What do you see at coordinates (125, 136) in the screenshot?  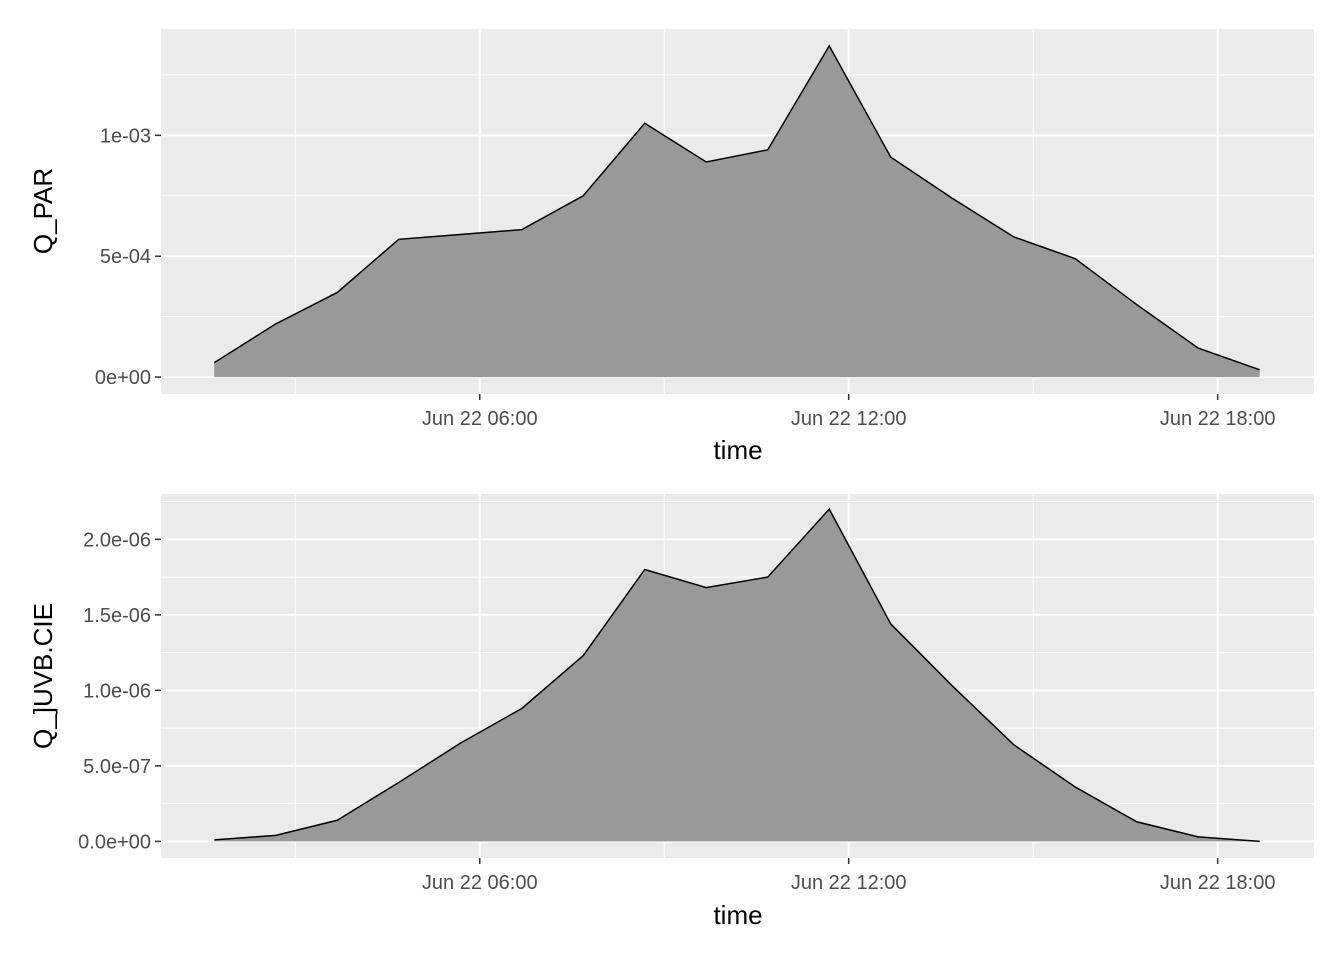 I see `y-tick-label: 1e-03` at bounding box center [125, 136].